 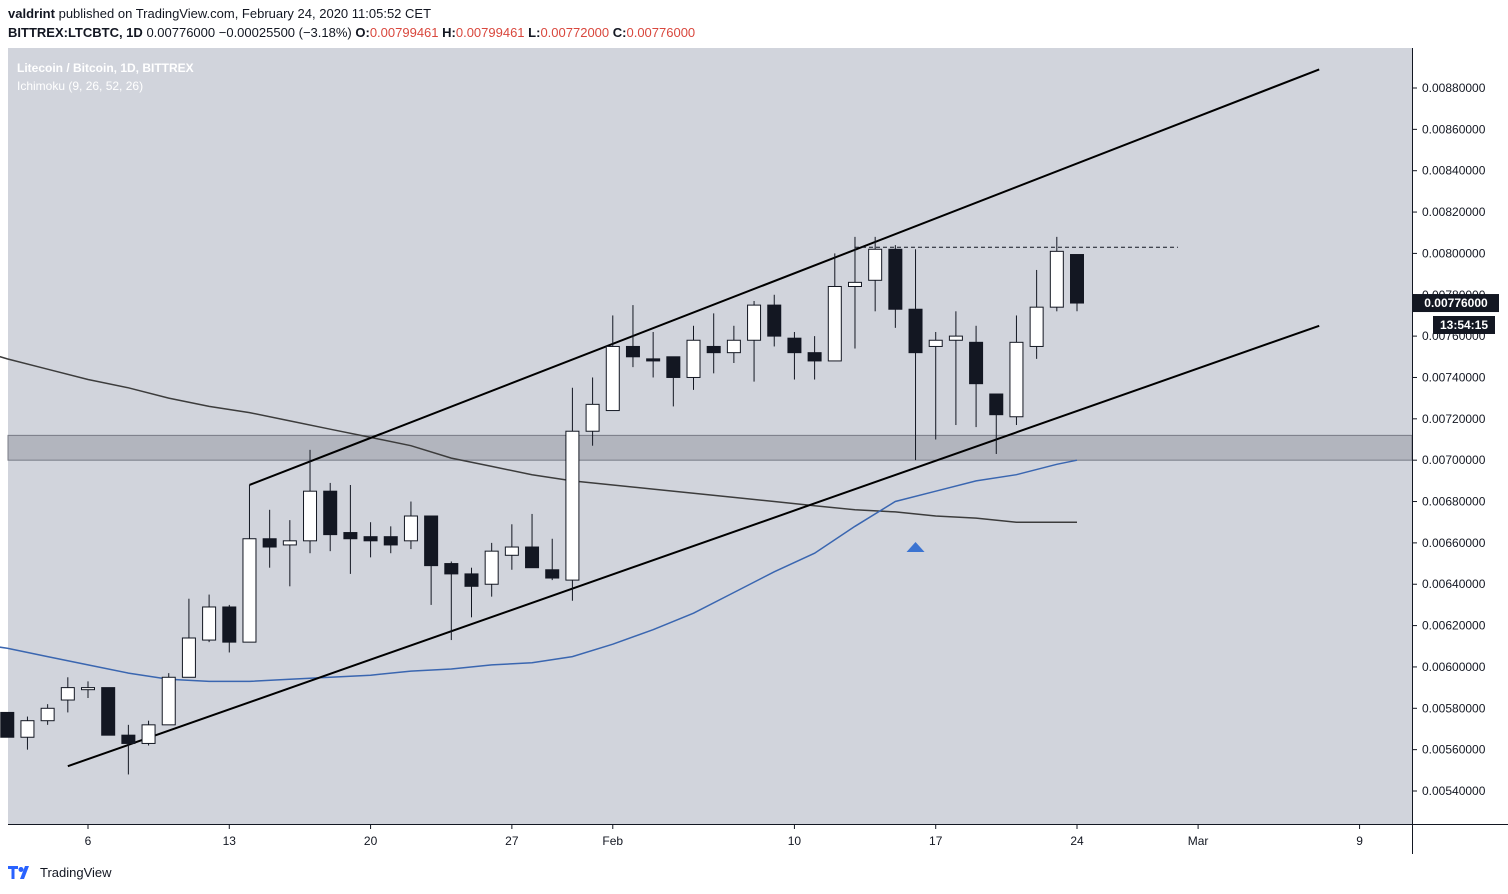 What do you see at coordinates (1454, 543) in the screenshot?
I see `price-tick-label: 0.00660000` at bounding box center [1454, 543].